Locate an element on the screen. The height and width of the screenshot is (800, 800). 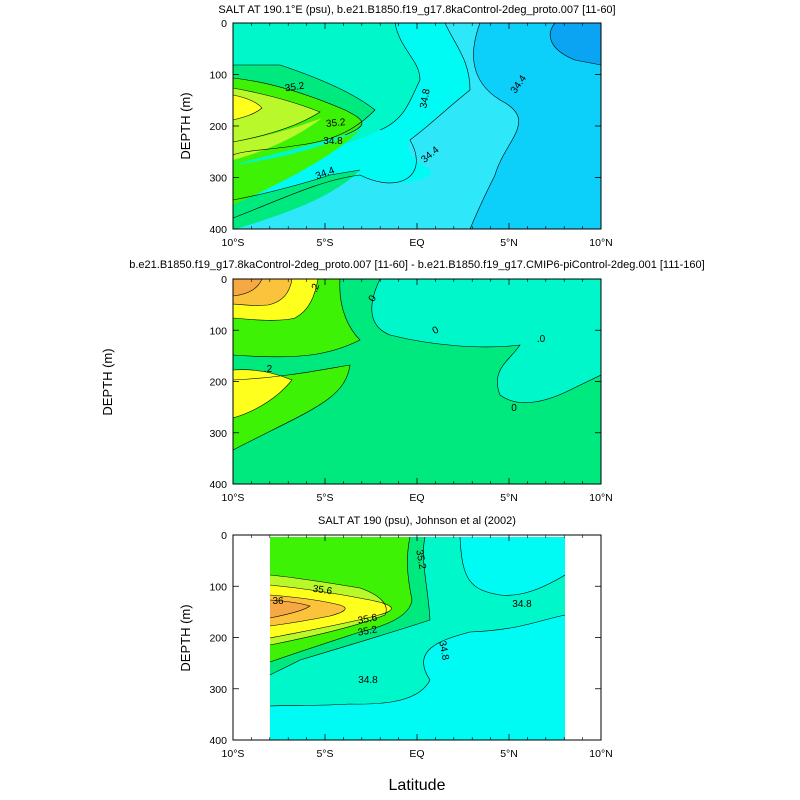
panel-1-fill-yellow is located at coordinates (247, 107).